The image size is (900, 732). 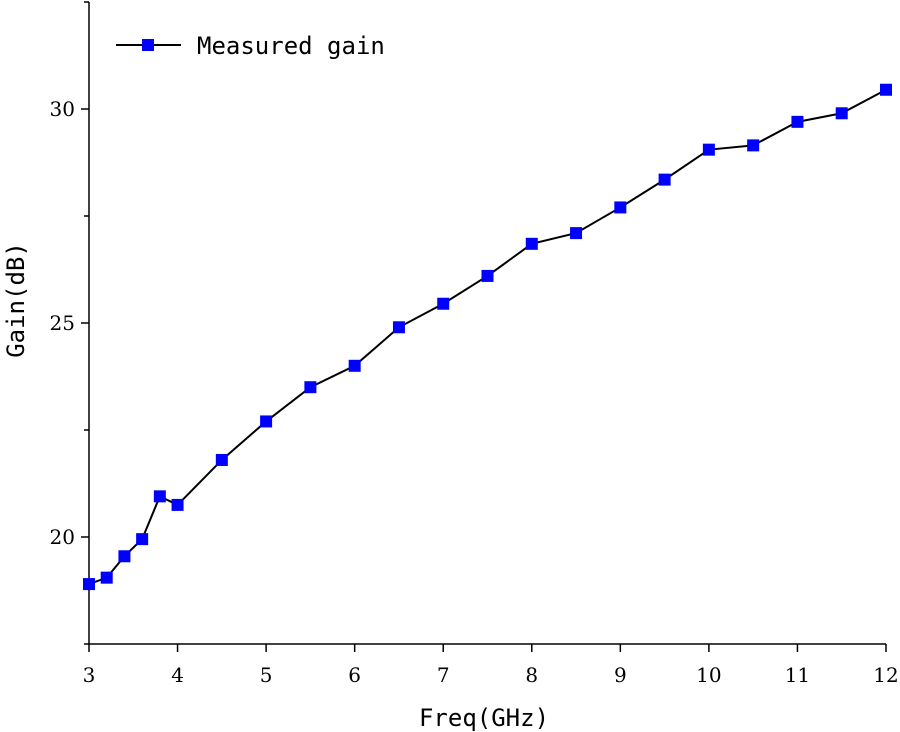 What do you see at coordinates (443, 675) in the screenshot?
I see `x-tick-label: 7` at bounding box center [443, 675].